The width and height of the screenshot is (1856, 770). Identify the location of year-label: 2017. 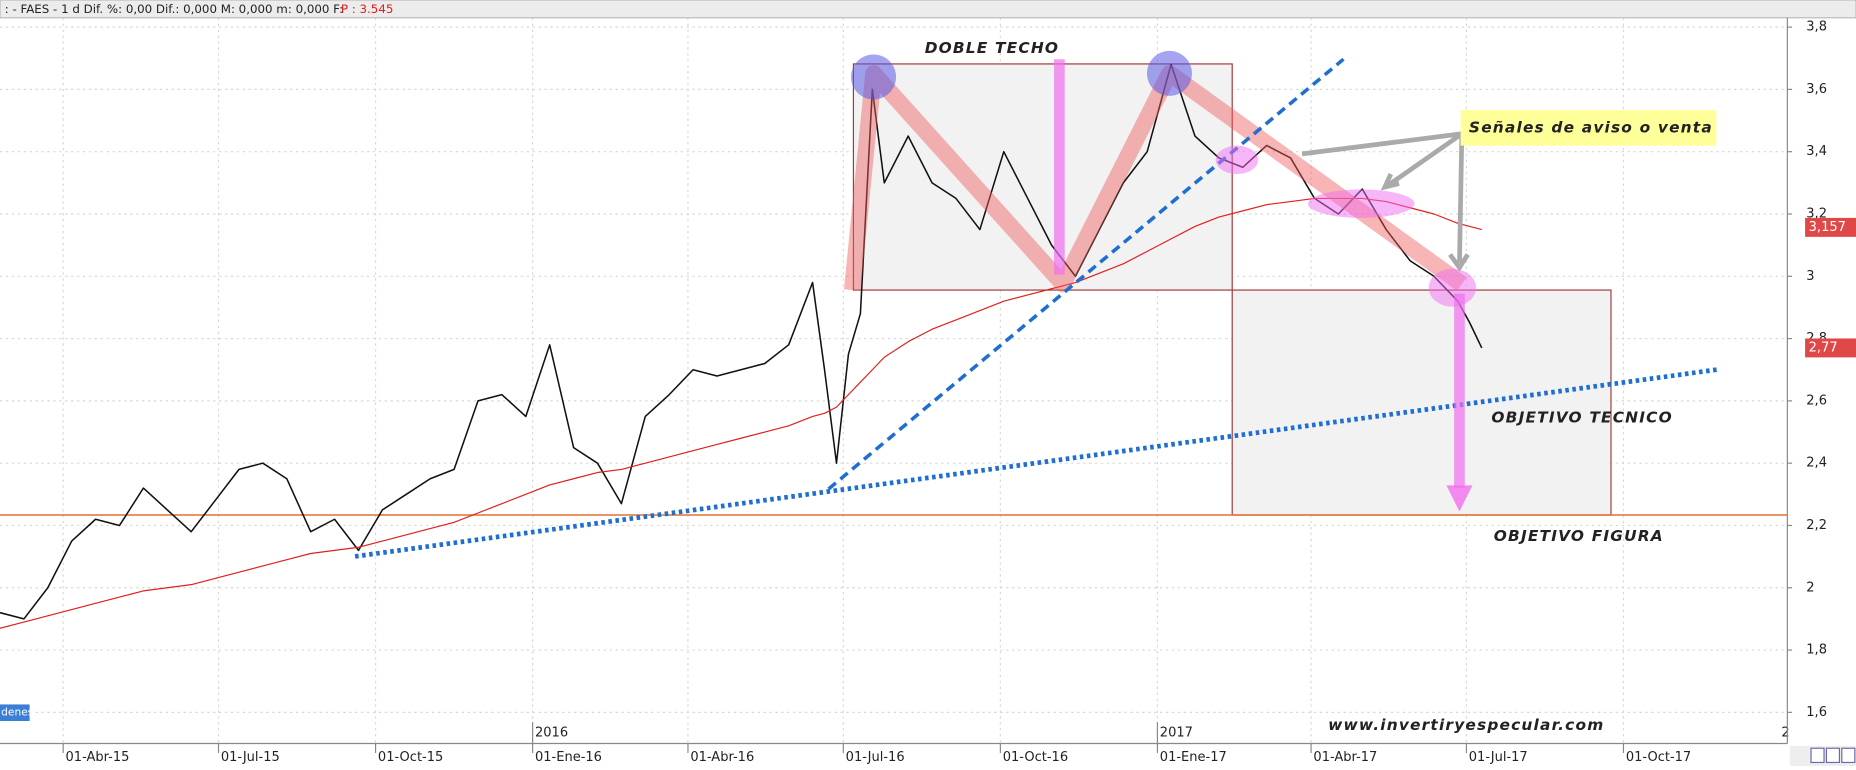
(1176, 732).